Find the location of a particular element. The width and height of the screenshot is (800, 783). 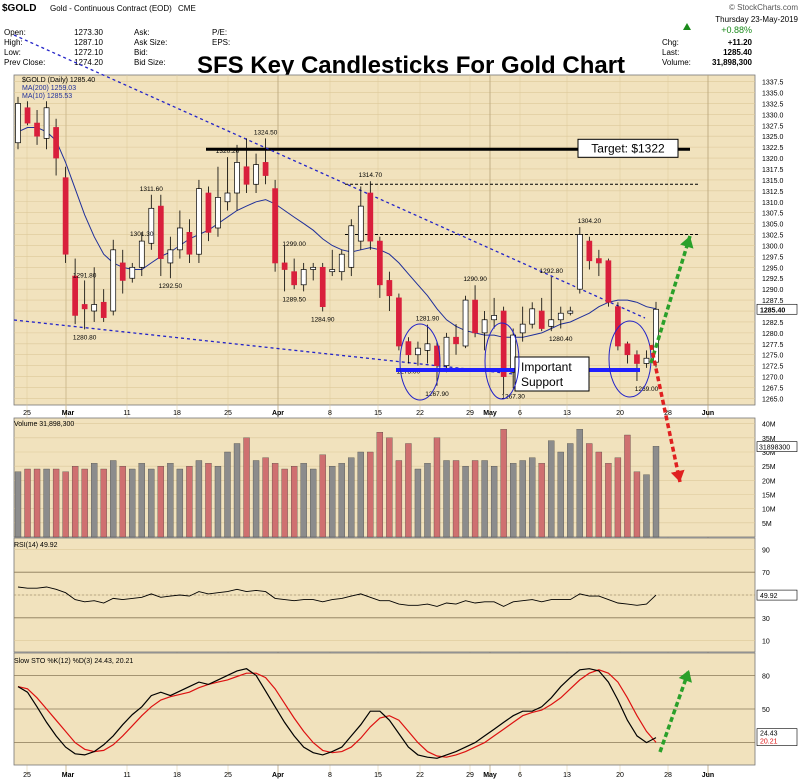

price-tick-label: 1305.0 is located at coordinates (773, 225).